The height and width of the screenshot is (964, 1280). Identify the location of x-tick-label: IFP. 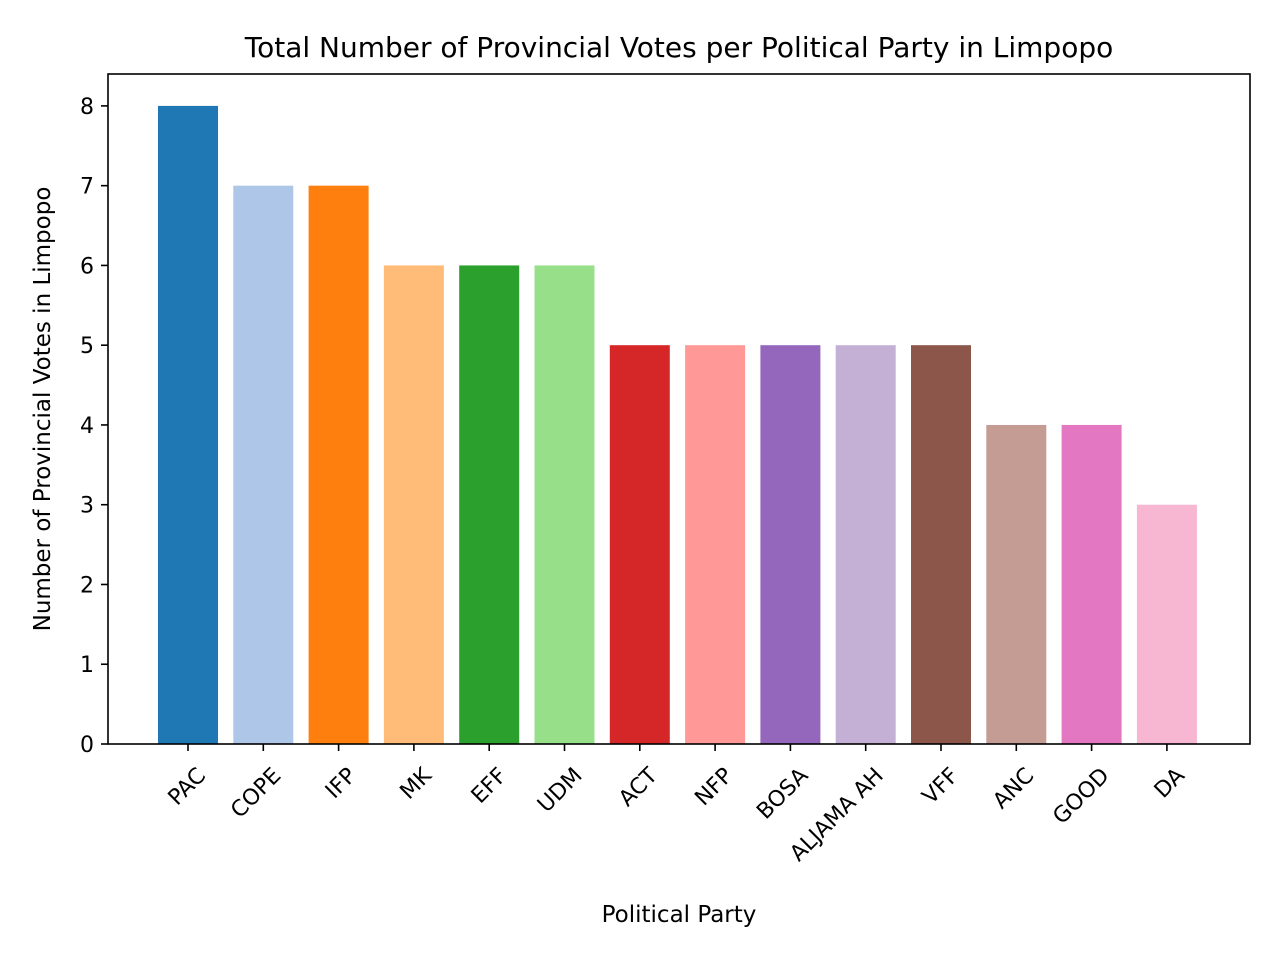
(341, 783).